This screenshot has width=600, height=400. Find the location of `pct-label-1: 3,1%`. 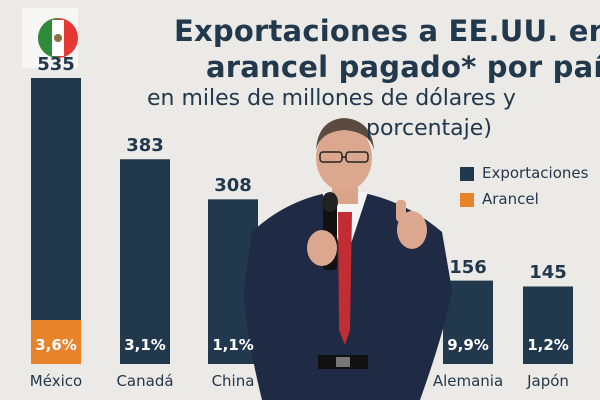

pct-label-1: 3,1% is located at coordinates (145, 345).